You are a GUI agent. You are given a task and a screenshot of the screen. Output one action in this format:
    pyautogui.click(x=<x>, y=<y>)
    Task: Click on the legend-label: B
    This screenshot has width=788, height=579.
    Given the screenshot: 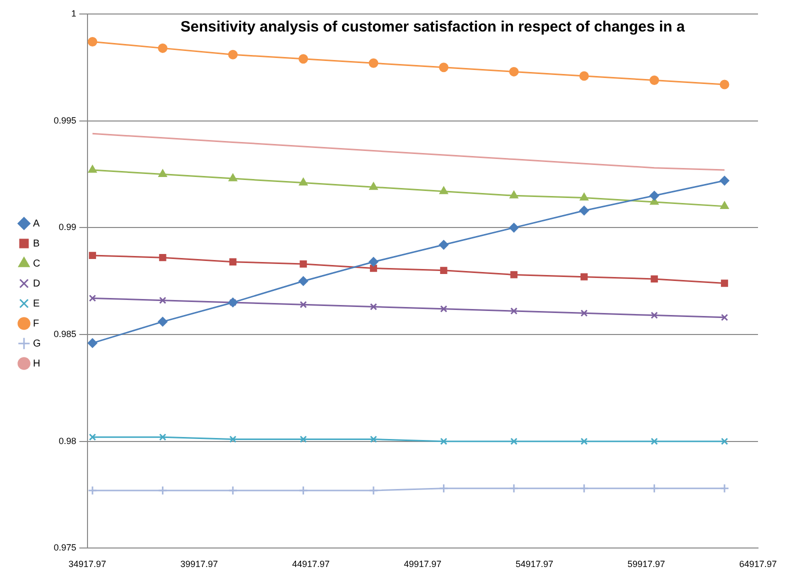 What is the action you would take?
    pyautogui.click(x=36, y=244)
    